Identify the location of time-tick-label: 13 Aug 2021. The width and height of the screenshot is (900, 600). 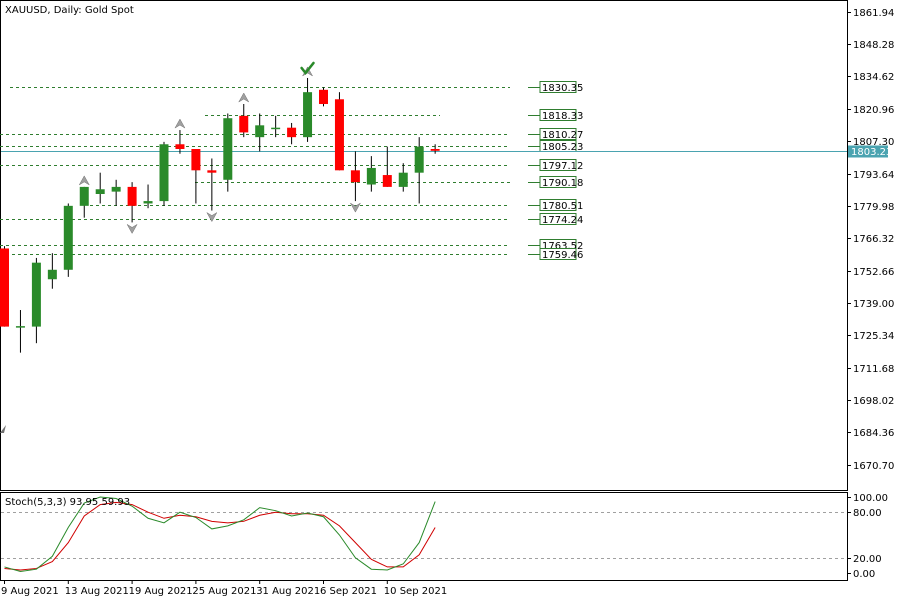
(97, 591).